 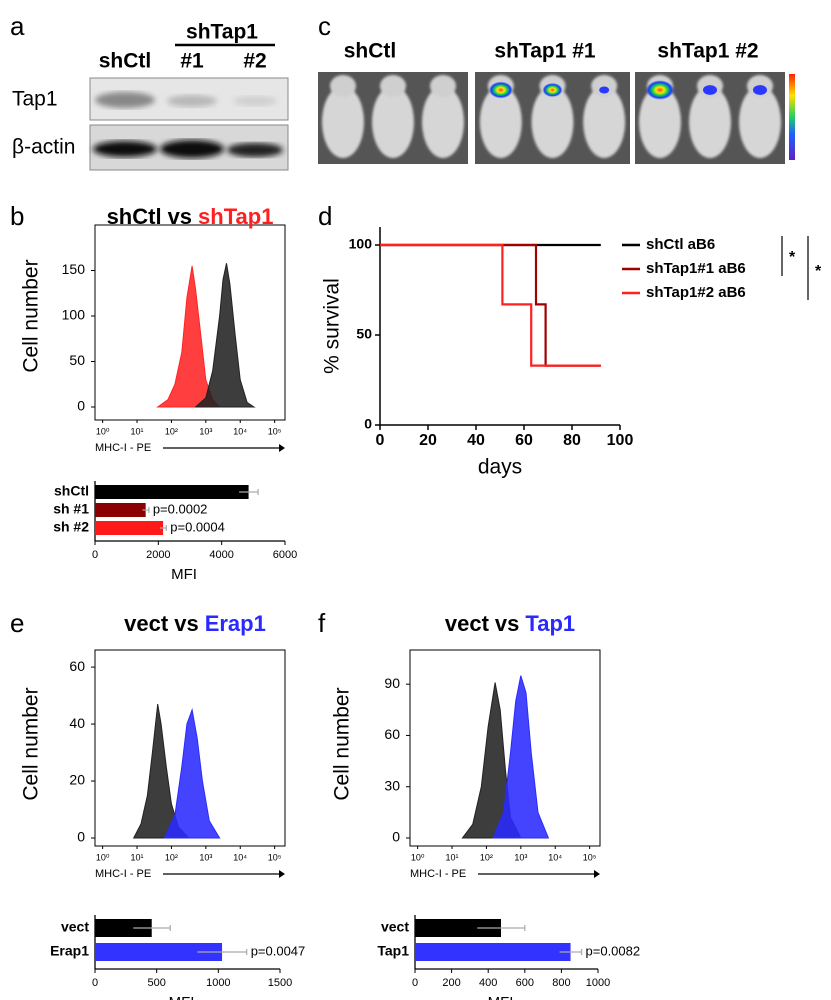 What do you see at coordinates (393, 951) in the screenshot?
I see `category-label: Tap1` at bounding box center [393, 951].